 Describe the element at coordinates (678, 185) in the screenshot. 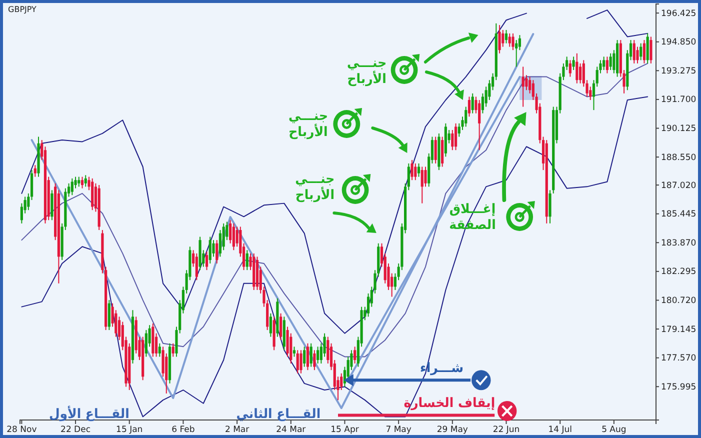

I see `y-tick-label: 187.020` at that location.